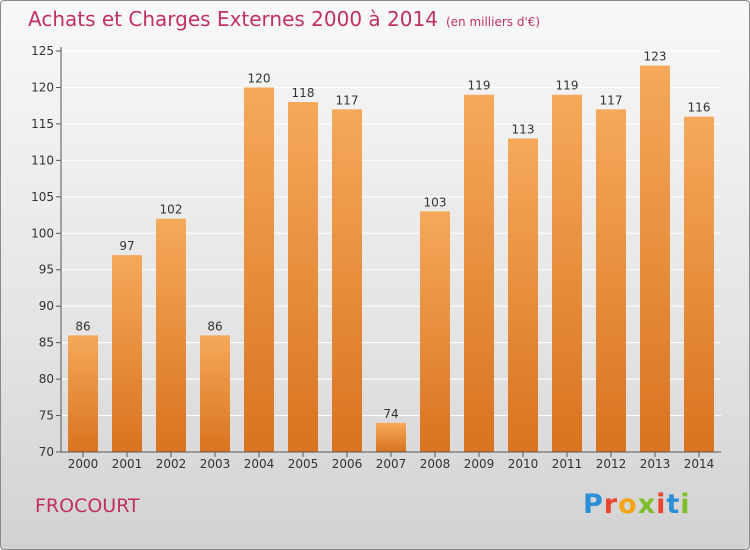 This screenshot has height=550, width=750. Describe the element at coordinates (391, 437) in the screenshot. I see `bar-2007` at that location.